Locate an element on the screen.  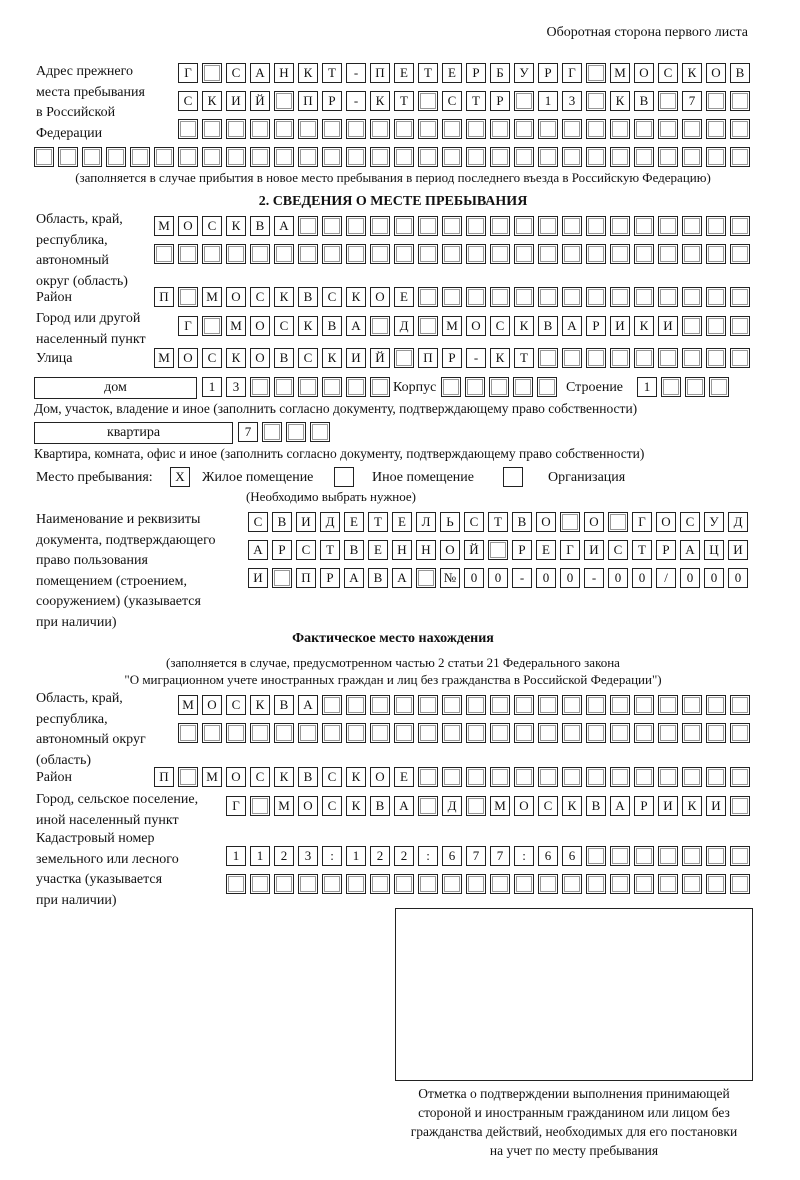
char-cell: 7 is located at coordinates (500, 856).